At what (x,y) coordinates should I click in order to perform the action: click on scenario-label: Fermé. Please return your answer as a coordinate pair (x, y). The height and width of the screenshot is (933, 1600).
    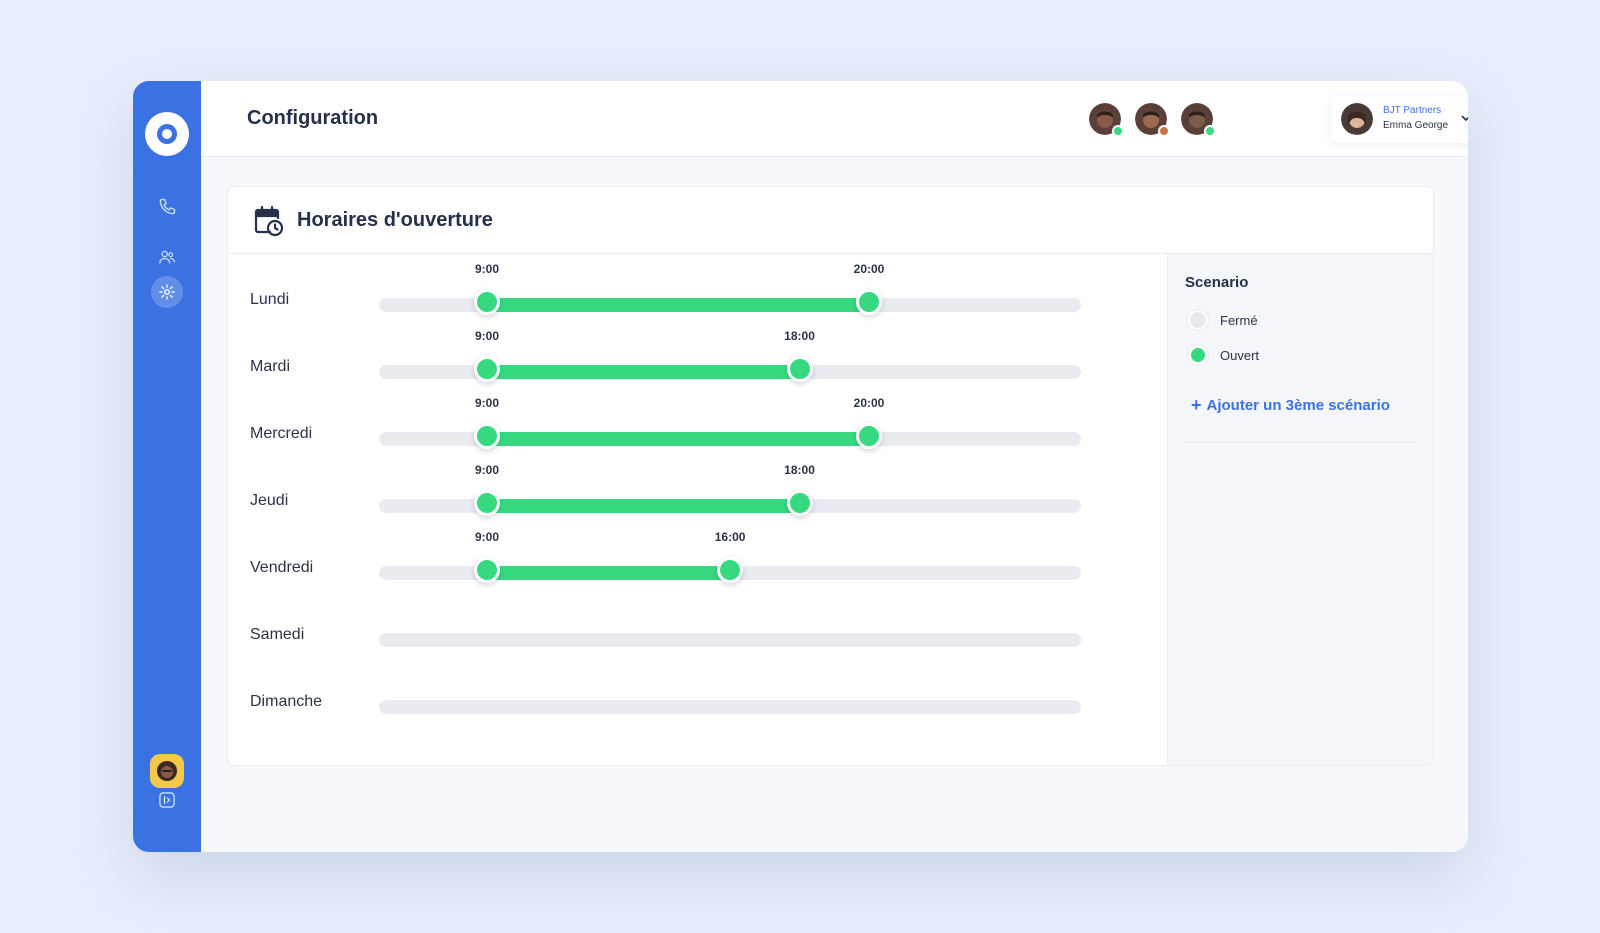
    Looking at the image, I should click on (1239, 320).